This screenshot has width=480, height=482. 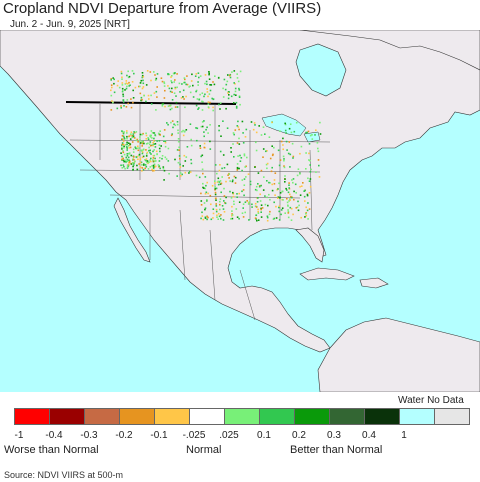 I want to click on legend-tick: .025, so click(x=229, y=435).